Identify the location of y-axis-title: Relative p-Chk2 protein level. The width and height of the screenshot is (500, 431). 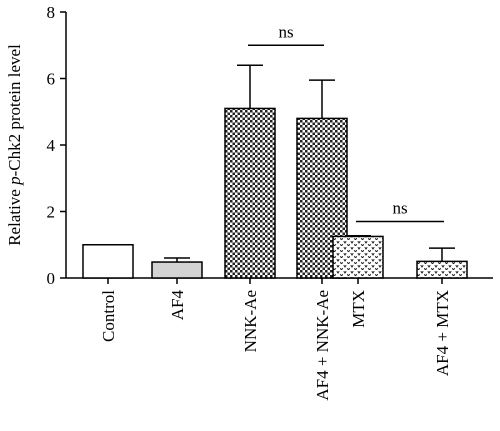
(14, 145).